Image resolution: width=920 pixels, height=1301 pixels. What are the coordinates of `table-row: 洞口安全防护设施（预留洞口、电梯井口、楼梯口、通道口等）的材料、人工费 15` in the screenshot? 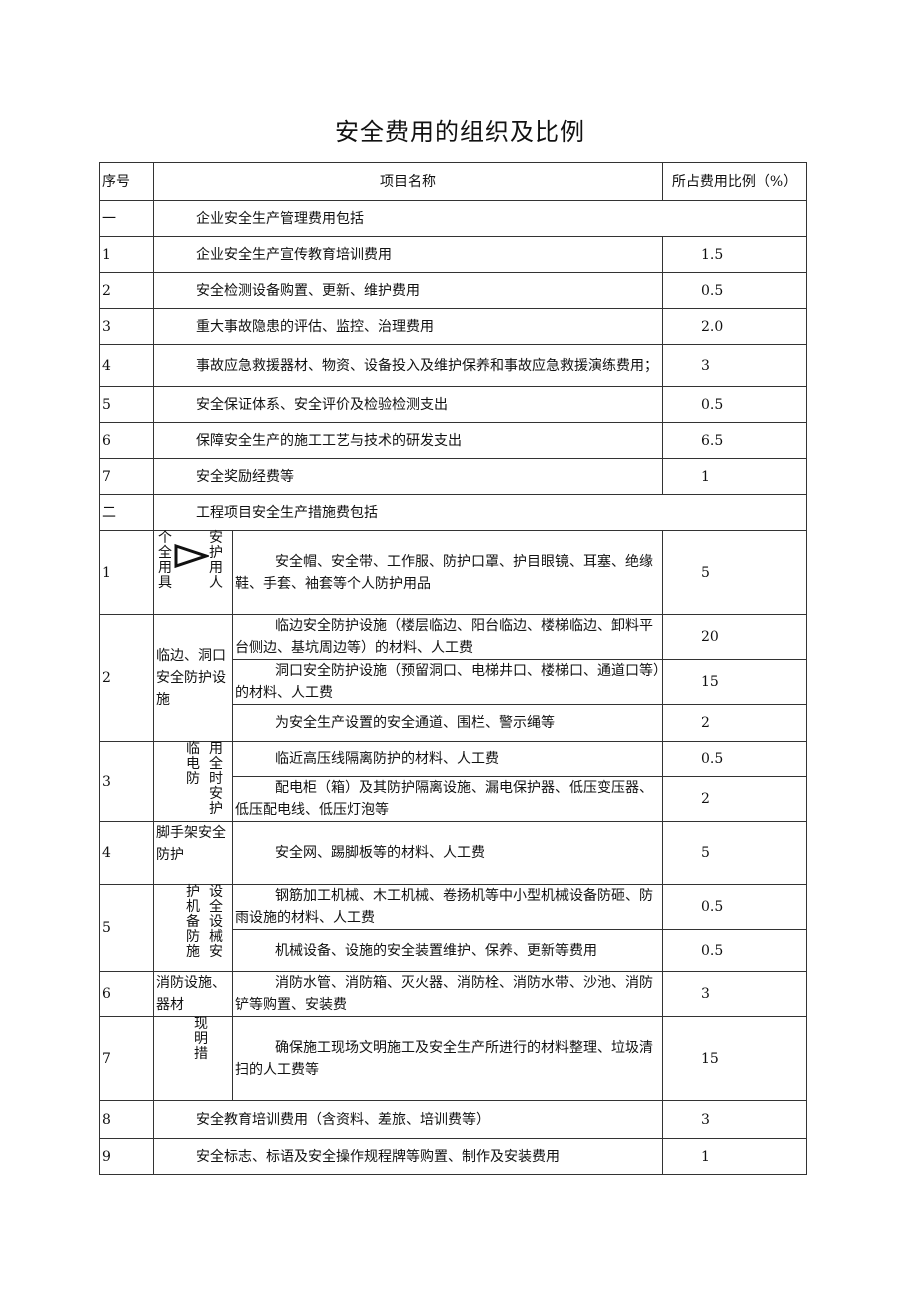 It's located at (453, 682).